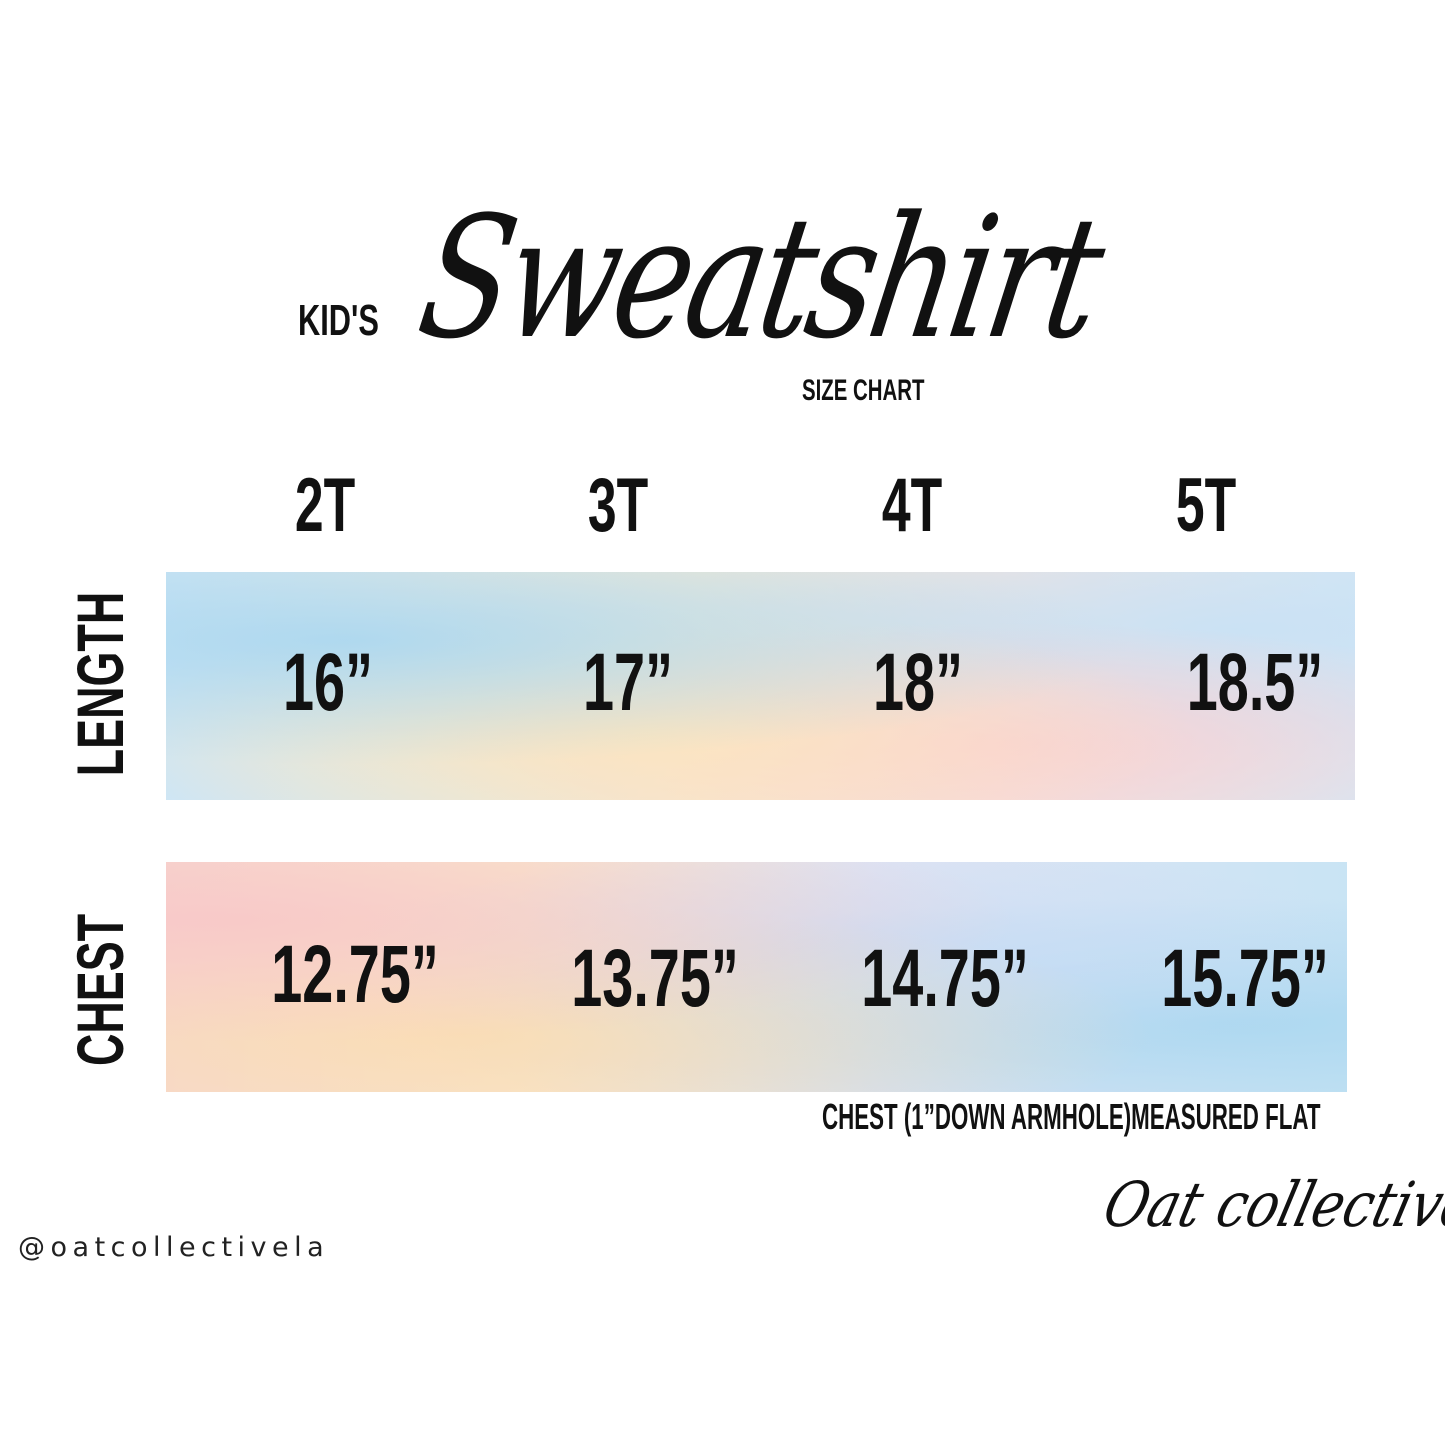  What do you see at coordinates (325, 505) in the screenshot?
I see `column-header-2t: 2T` at bounding box center [325, 505].